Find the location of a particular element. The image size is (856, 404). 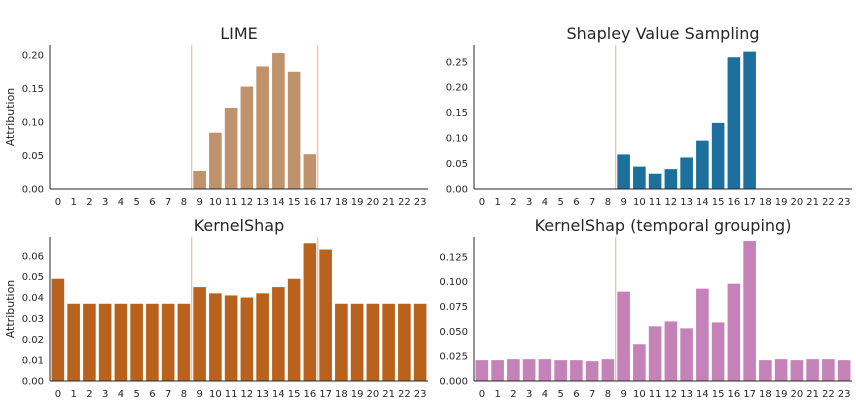

y-tick-label: 0.02 is located at coordinates (33, 340).